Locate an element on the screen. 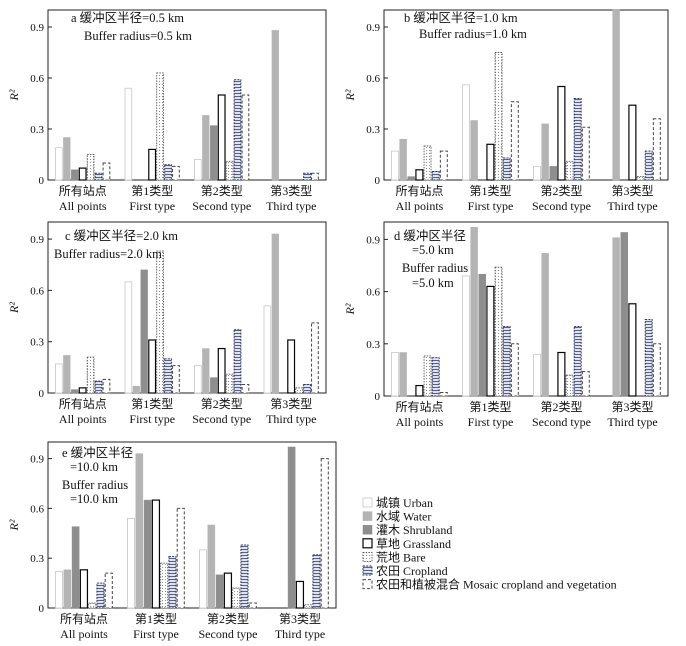  panel-annotation: Buffer radius=2.0 km is located at coordinates (108, 254).